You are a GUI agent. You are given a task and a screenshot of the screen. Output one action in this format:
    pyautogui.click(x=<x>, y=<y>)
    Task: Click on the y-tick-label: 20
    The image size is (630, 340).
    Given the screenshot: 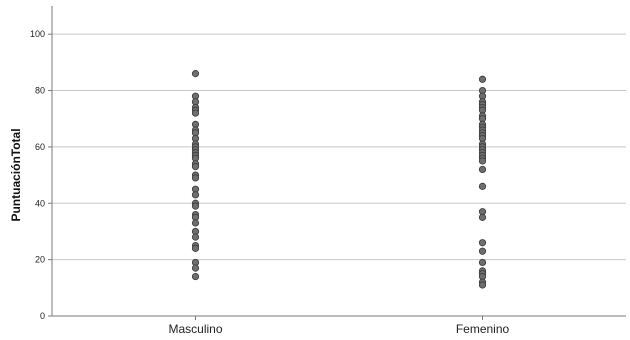 What is the action you would take?
    pyautogui.click(x=40, y=260)
    